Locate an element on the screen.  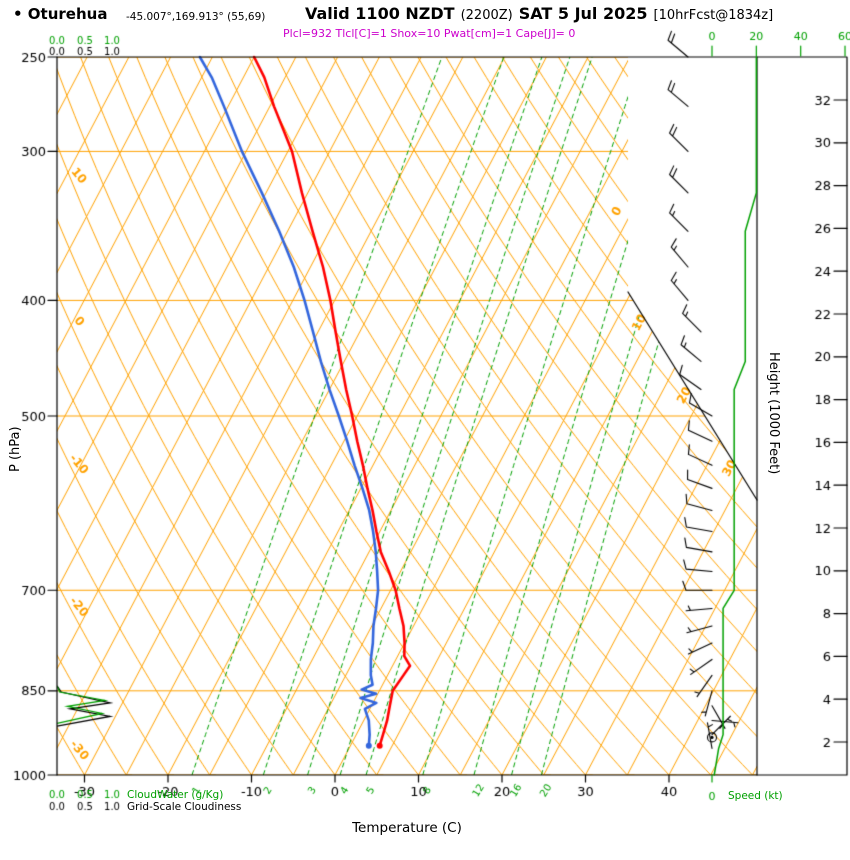
valid-time: Valid 1100 NZDT is located at coordinates (380, 13).